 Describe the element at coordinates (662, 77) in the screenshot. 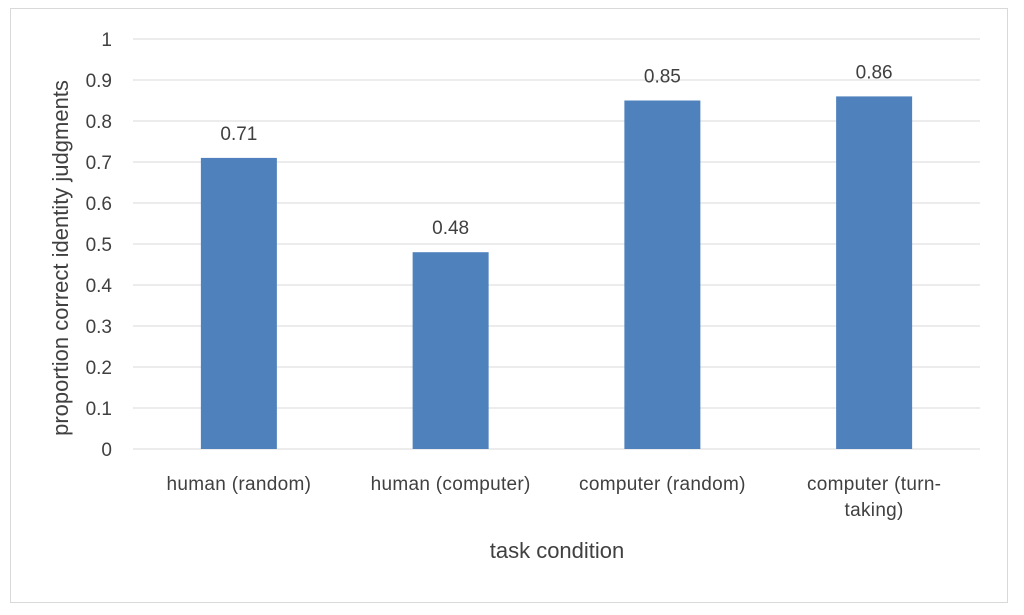

I see `data-label: 0.85` at that location.